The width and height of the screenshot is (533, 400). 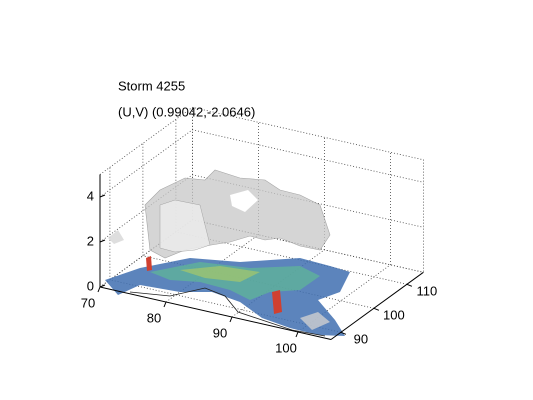 I want to click on x-tick-label: 80, so click(x=154, y=317).